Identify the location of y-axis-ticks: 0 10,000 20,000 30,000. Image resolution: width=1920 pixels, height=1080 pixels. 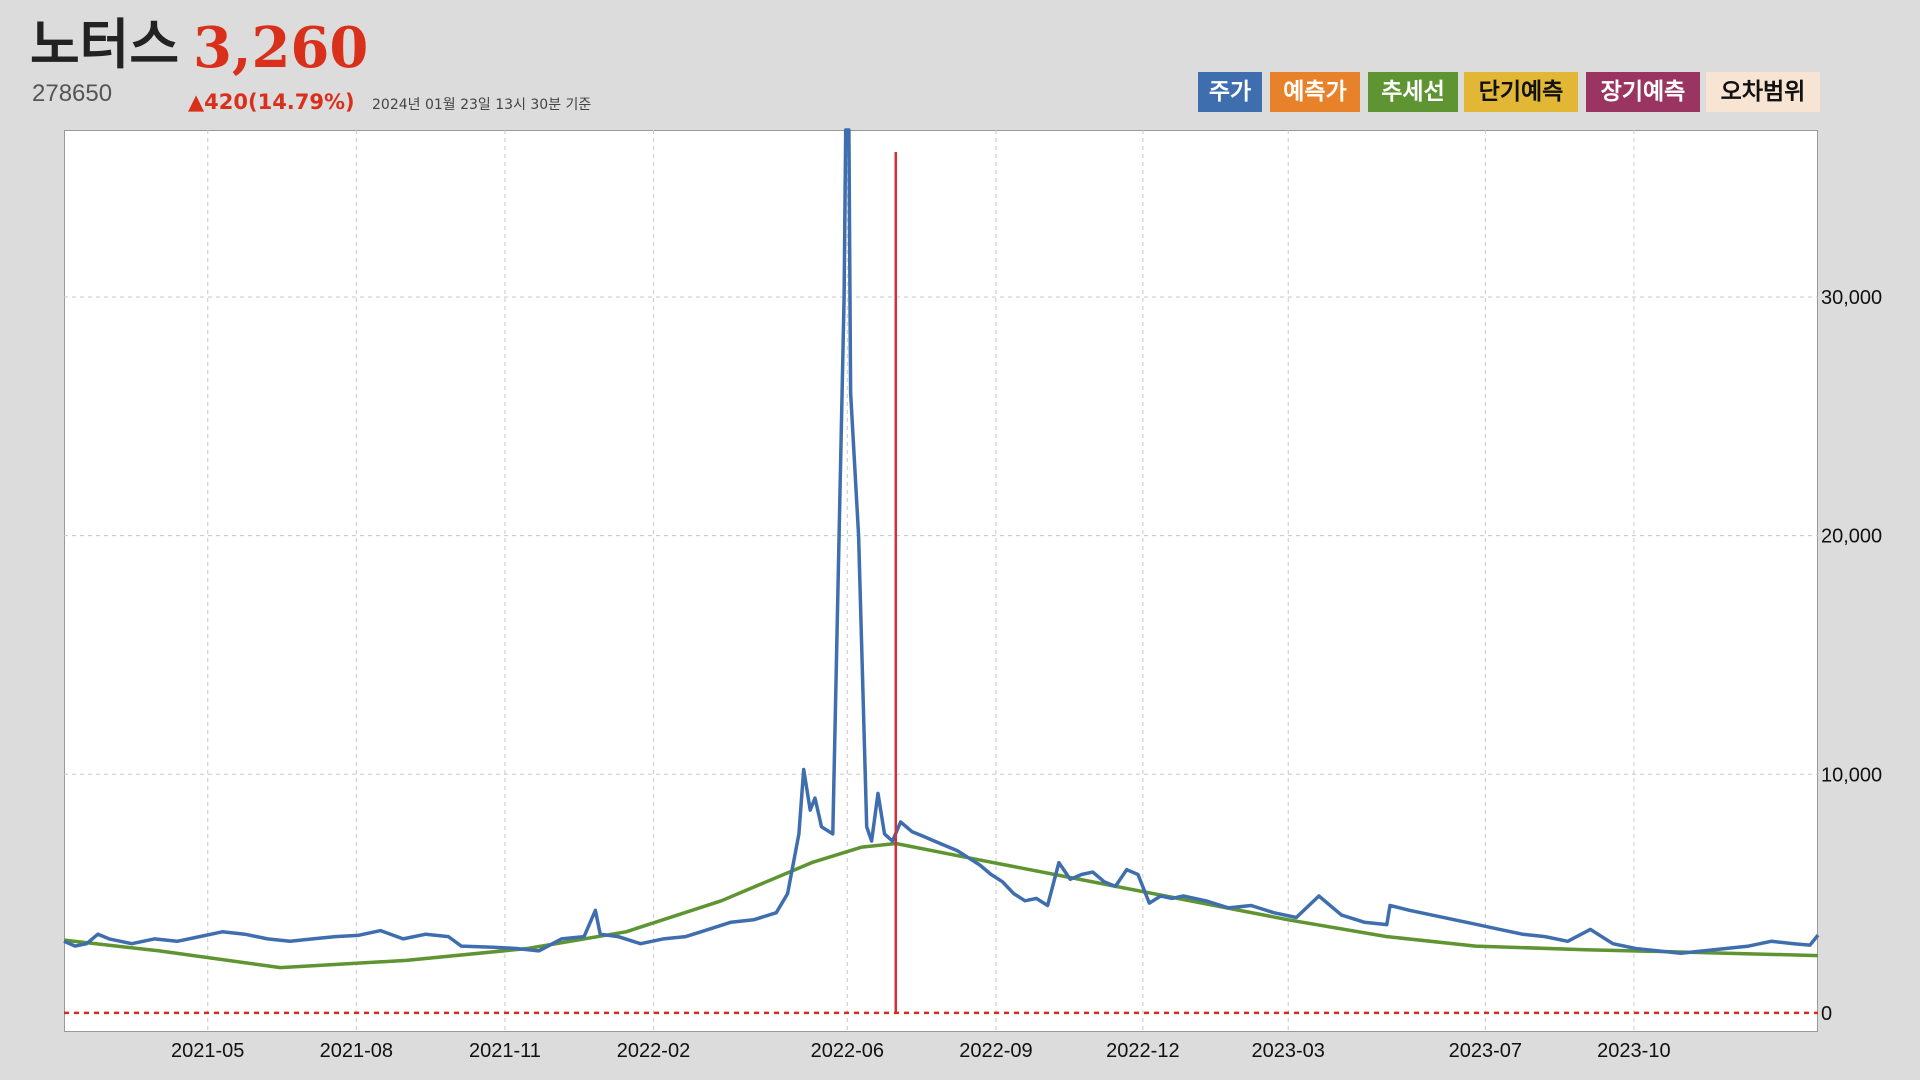
(1851, 656).